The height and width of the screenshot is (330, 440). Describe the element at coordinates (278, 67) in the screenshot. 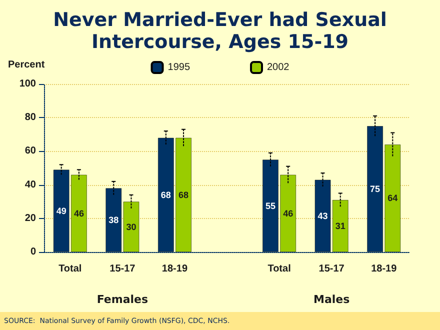

I see `legend-label: 2002` at that location.